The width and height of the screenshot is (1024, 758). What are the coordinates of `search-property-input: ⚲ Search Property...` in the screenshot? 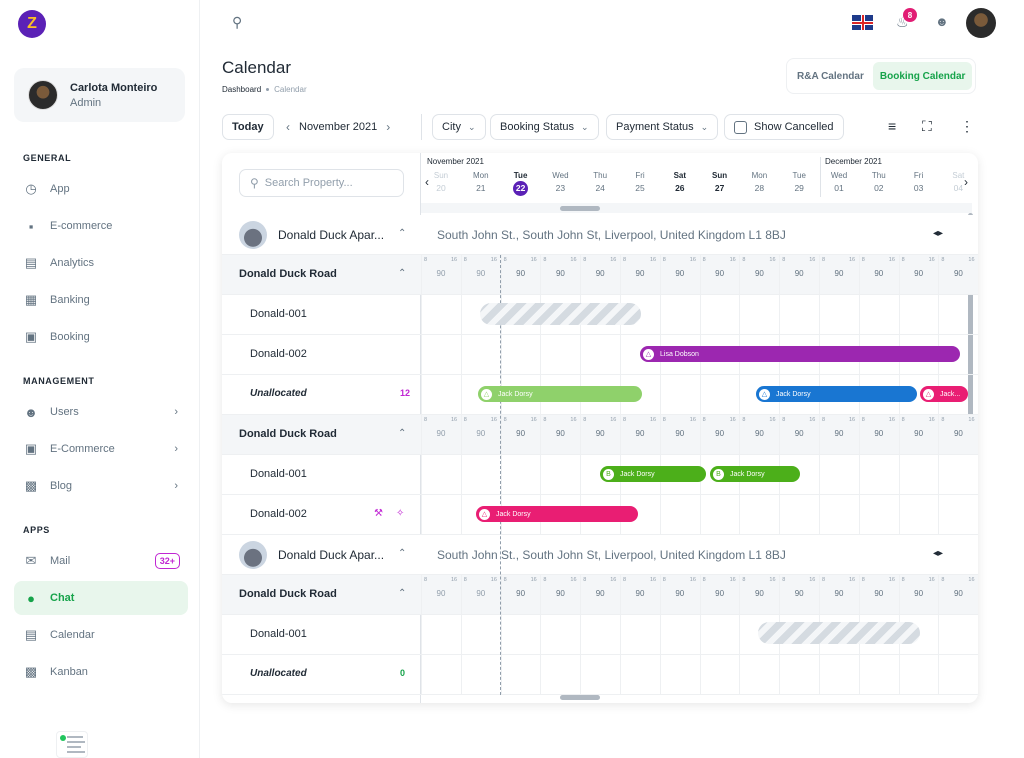 It's located at (321, 183).